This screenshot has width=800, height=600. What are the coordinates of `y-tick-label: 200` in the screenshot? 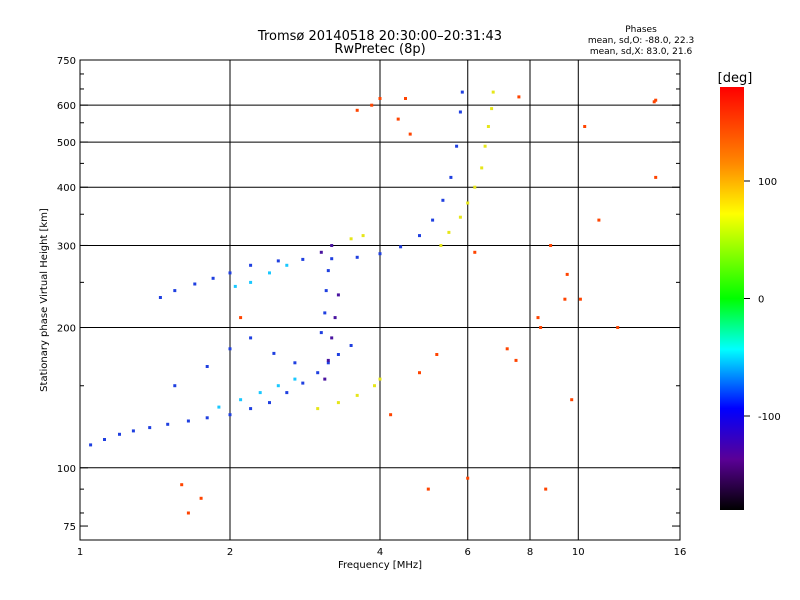 It's located at (66, 329).